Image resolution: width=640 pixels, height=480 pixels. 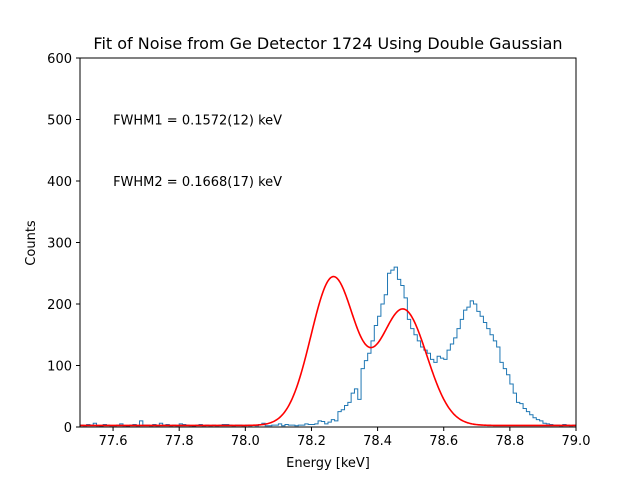 What do you see at coordinates (509, 441) in the screenshot?
I see `x-tick-label: 78.8` at bounding box center [509, 441].